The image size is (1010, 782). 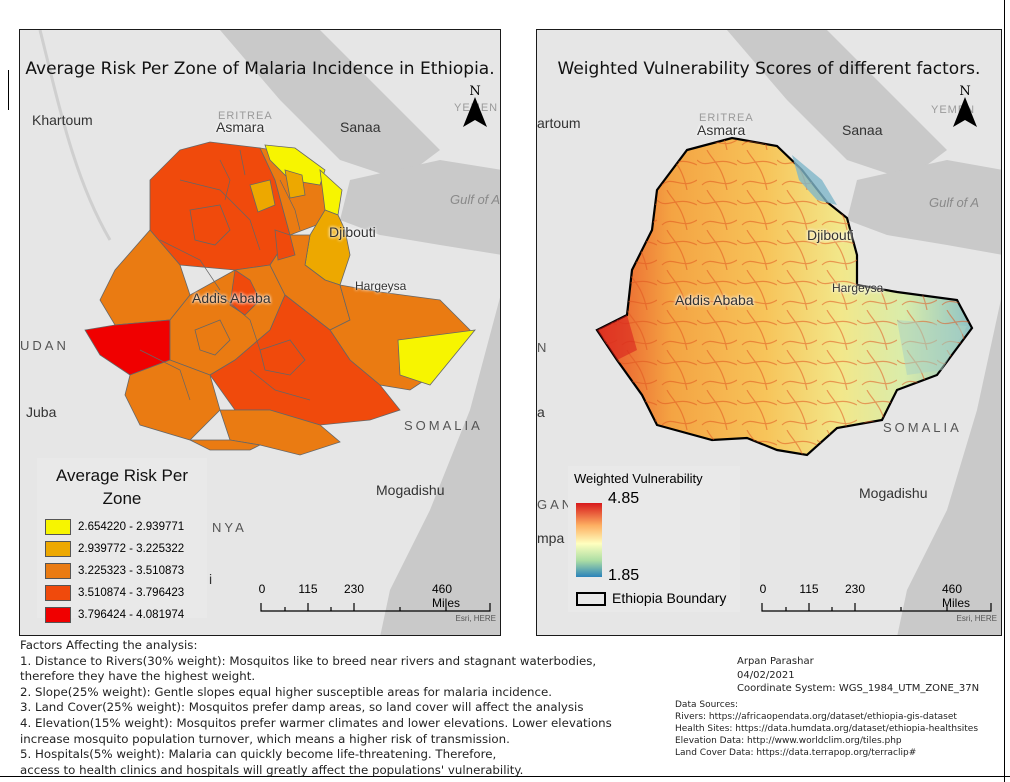 What do you see at coordinates (669, 598) in the screenshot?
I see `boundary-label: Ethiopia Boundary` at bounding box center [669, 598].